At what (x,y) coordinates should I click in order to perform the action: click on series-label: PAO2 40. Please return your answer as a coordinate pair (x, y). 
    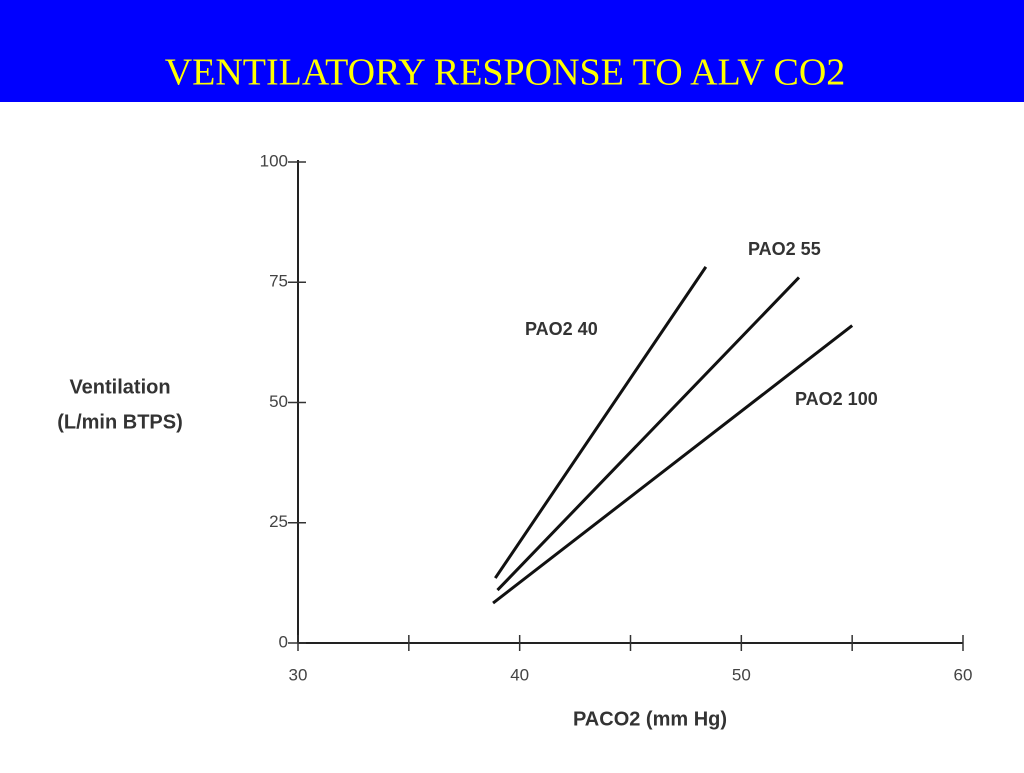
    Looking at the image, I should click on (561, 329).